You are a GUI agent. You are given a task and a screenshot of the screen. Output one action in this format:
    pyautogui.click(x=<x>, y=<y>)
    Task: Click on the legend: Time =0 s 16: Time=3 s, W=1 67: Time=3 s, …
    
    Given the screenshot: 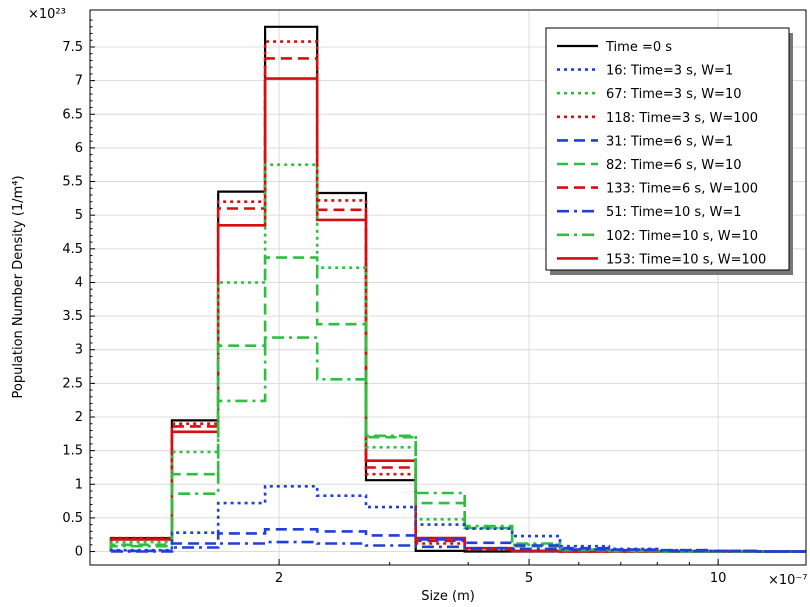 What is the action you would take?
    pyautogui.click(x=669, y=151)
    